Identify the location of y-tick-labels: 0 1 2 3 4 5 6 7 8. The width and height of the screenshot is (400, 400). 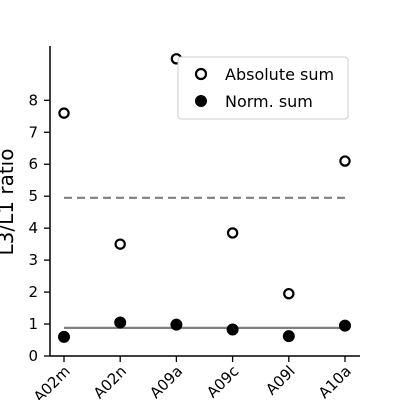
(33, 228).